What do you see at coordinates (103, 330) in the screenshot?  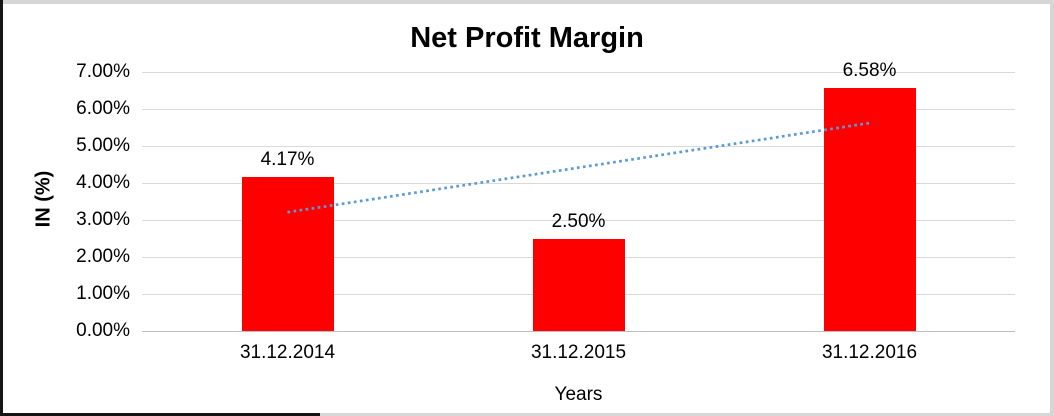 I see `y-tick-label: 0.00%` at bounding box center [103, 330].